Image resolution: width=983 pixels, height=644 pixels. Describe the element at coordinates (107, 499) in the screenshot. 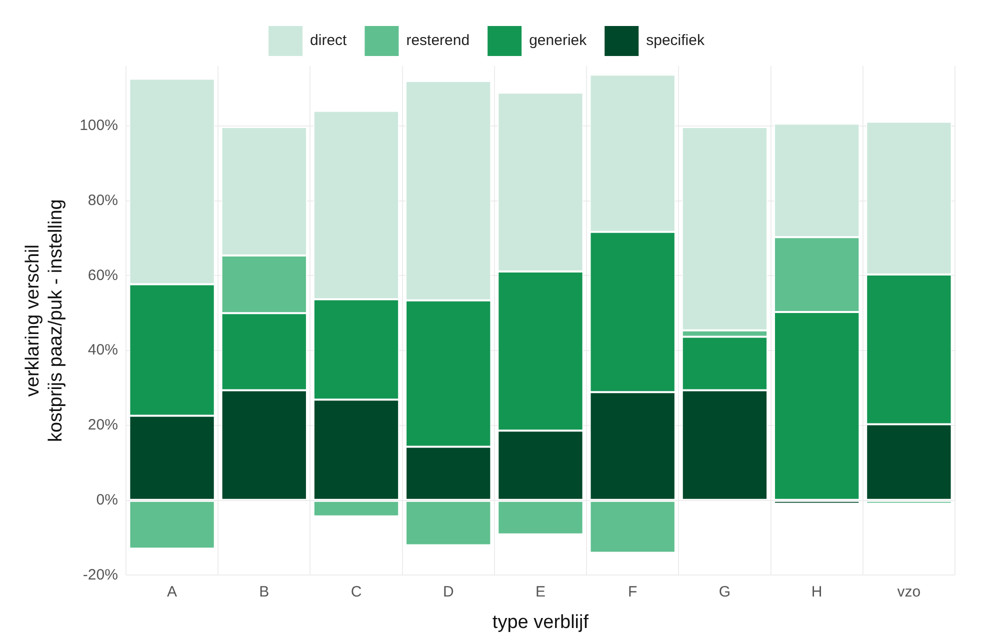

I see `y-tick-label: 0%` at that location.